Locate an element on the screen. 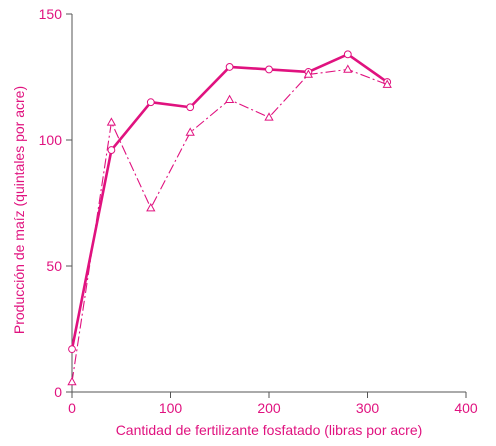 Image resolution: width=496 pixels, height=446 pixels. x-tick-label: 0 is located at coordinates (72, 408).